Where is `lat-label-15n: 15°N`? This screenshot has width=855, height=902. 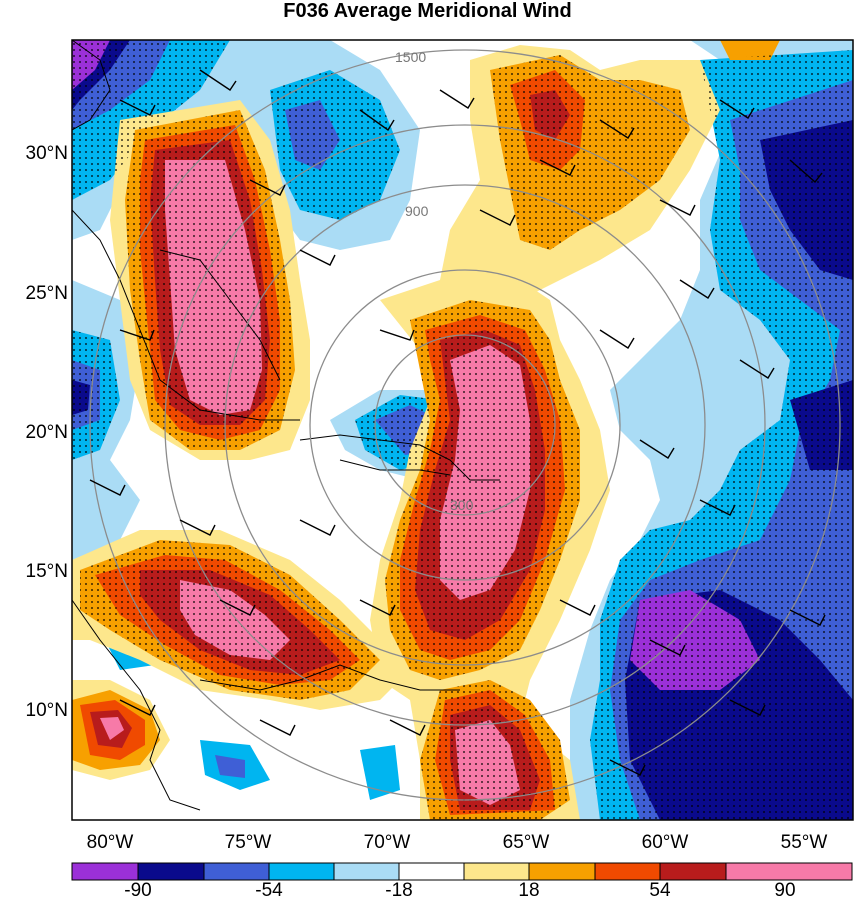 lat-label-15n: 15°N is located at coordinates (46, 571).